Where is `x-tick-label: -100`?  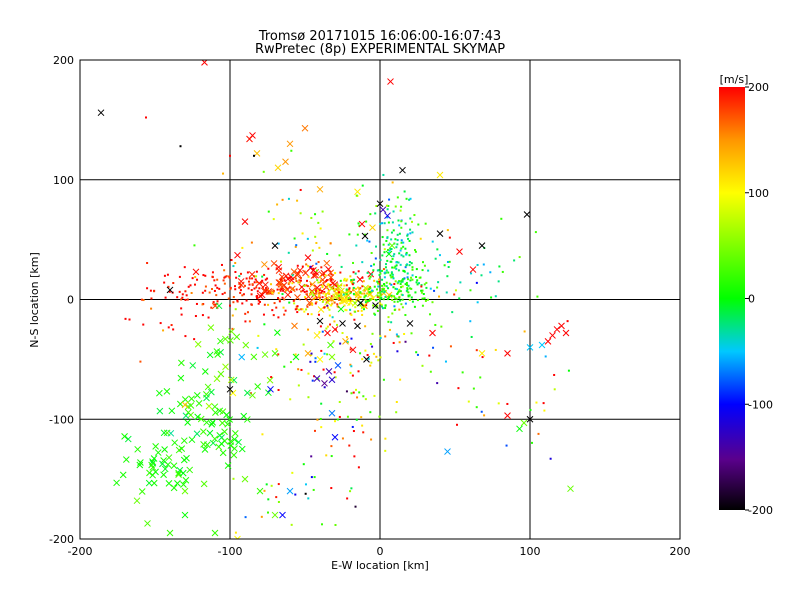 x-tick-label: -100 is located at coordinates (230, 551).